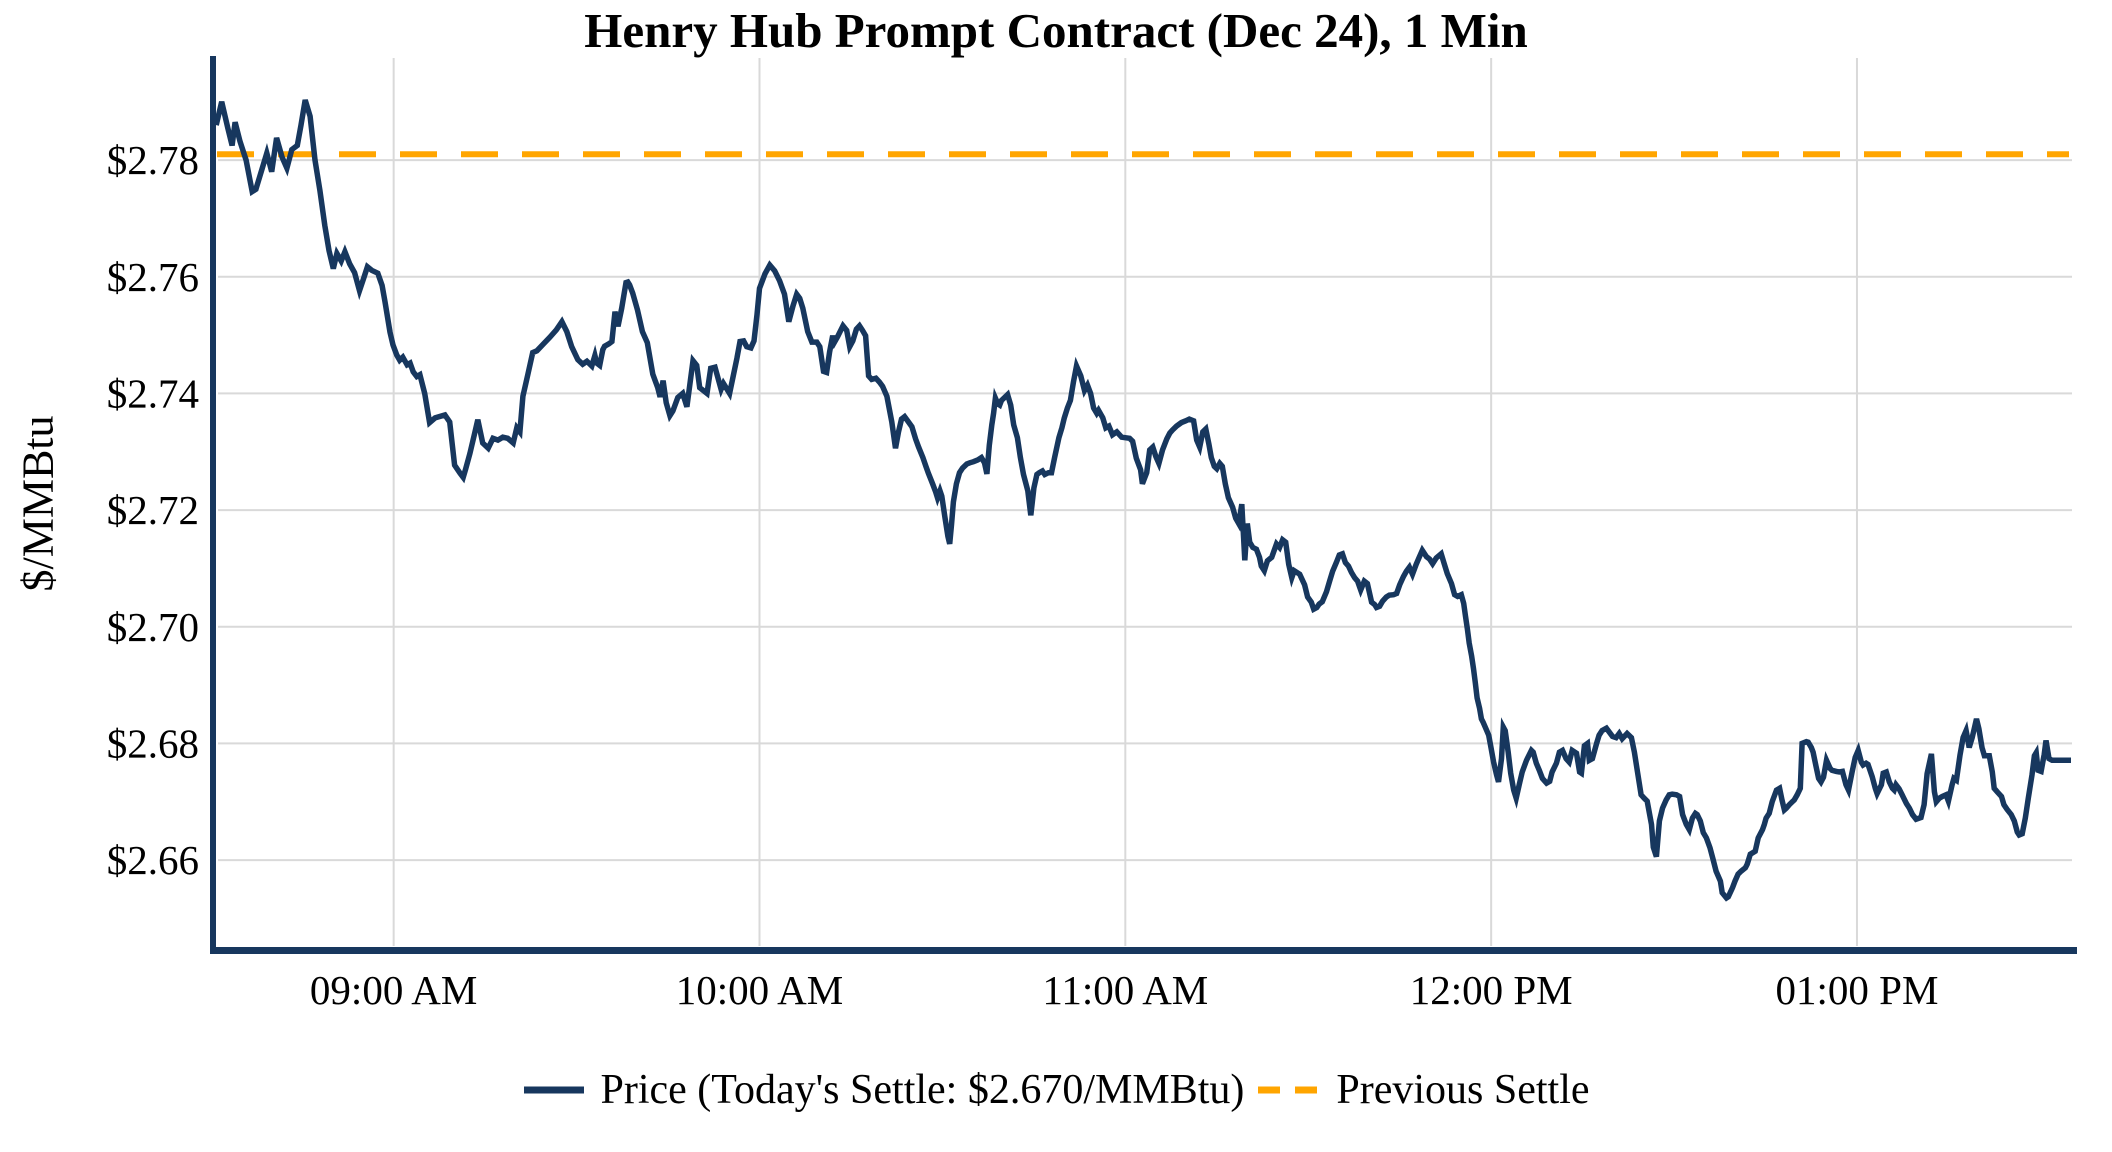 Image resolution: width=2112 pixels, height=1152 pixels. Describe the element at coordinates (153, 627) in the screenshot. I see `y-tick-label: $2.70` at that location.